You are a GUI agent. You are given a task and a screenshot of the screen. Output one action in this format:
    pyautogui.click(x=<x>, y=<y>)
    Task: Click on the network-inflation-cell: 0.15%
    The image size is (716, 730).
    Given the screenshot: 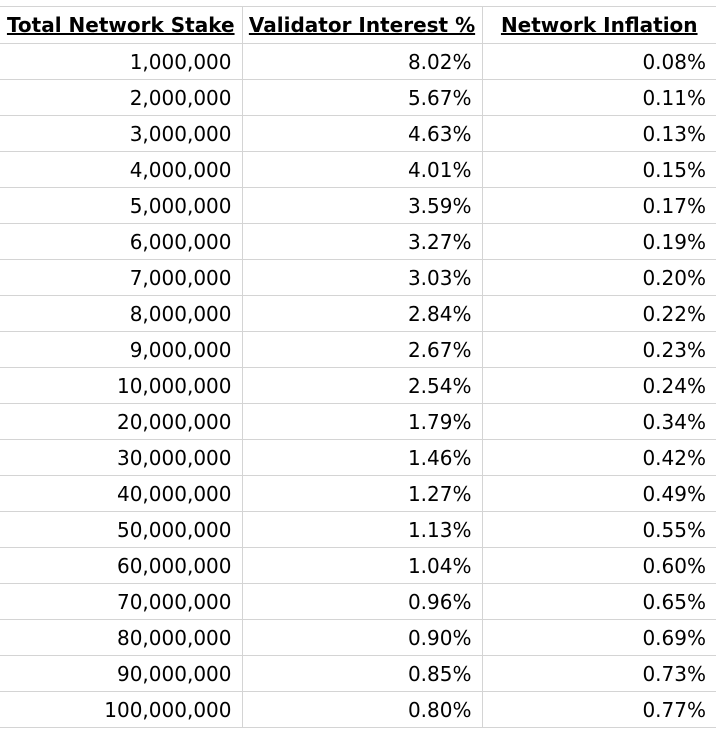 What is the action you would take?
    pyautogui.click(x=598, y=169)
    